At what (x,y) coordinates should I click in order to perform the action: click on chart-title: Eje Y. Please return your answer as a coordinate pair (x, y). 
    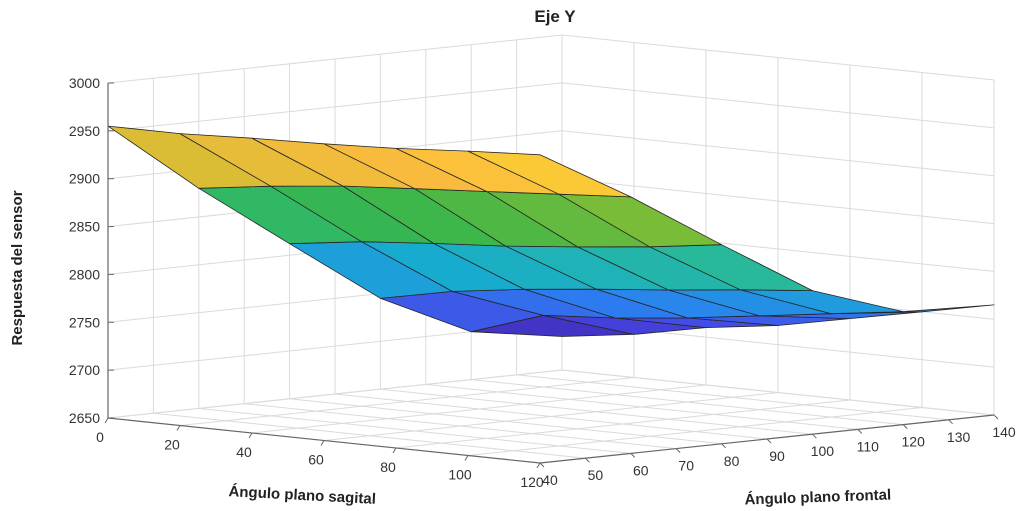
    Looking at the image, I should click on (555, 16).